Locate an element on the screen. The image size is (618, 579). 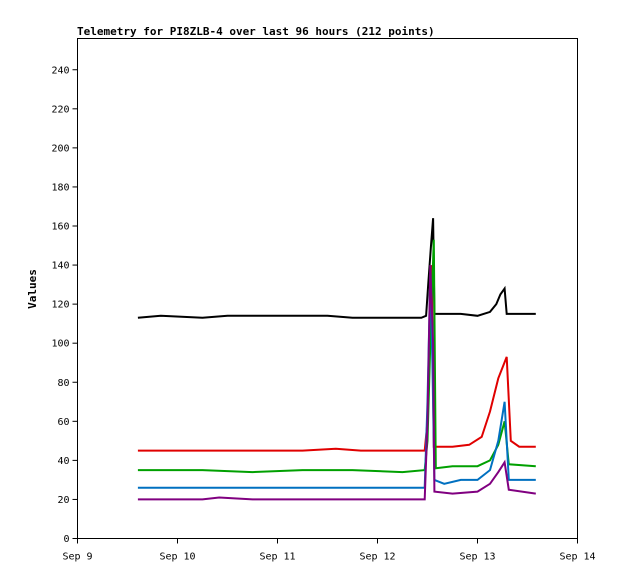
x-tick-label: Sep 9 is located at coordinates (77, 557).